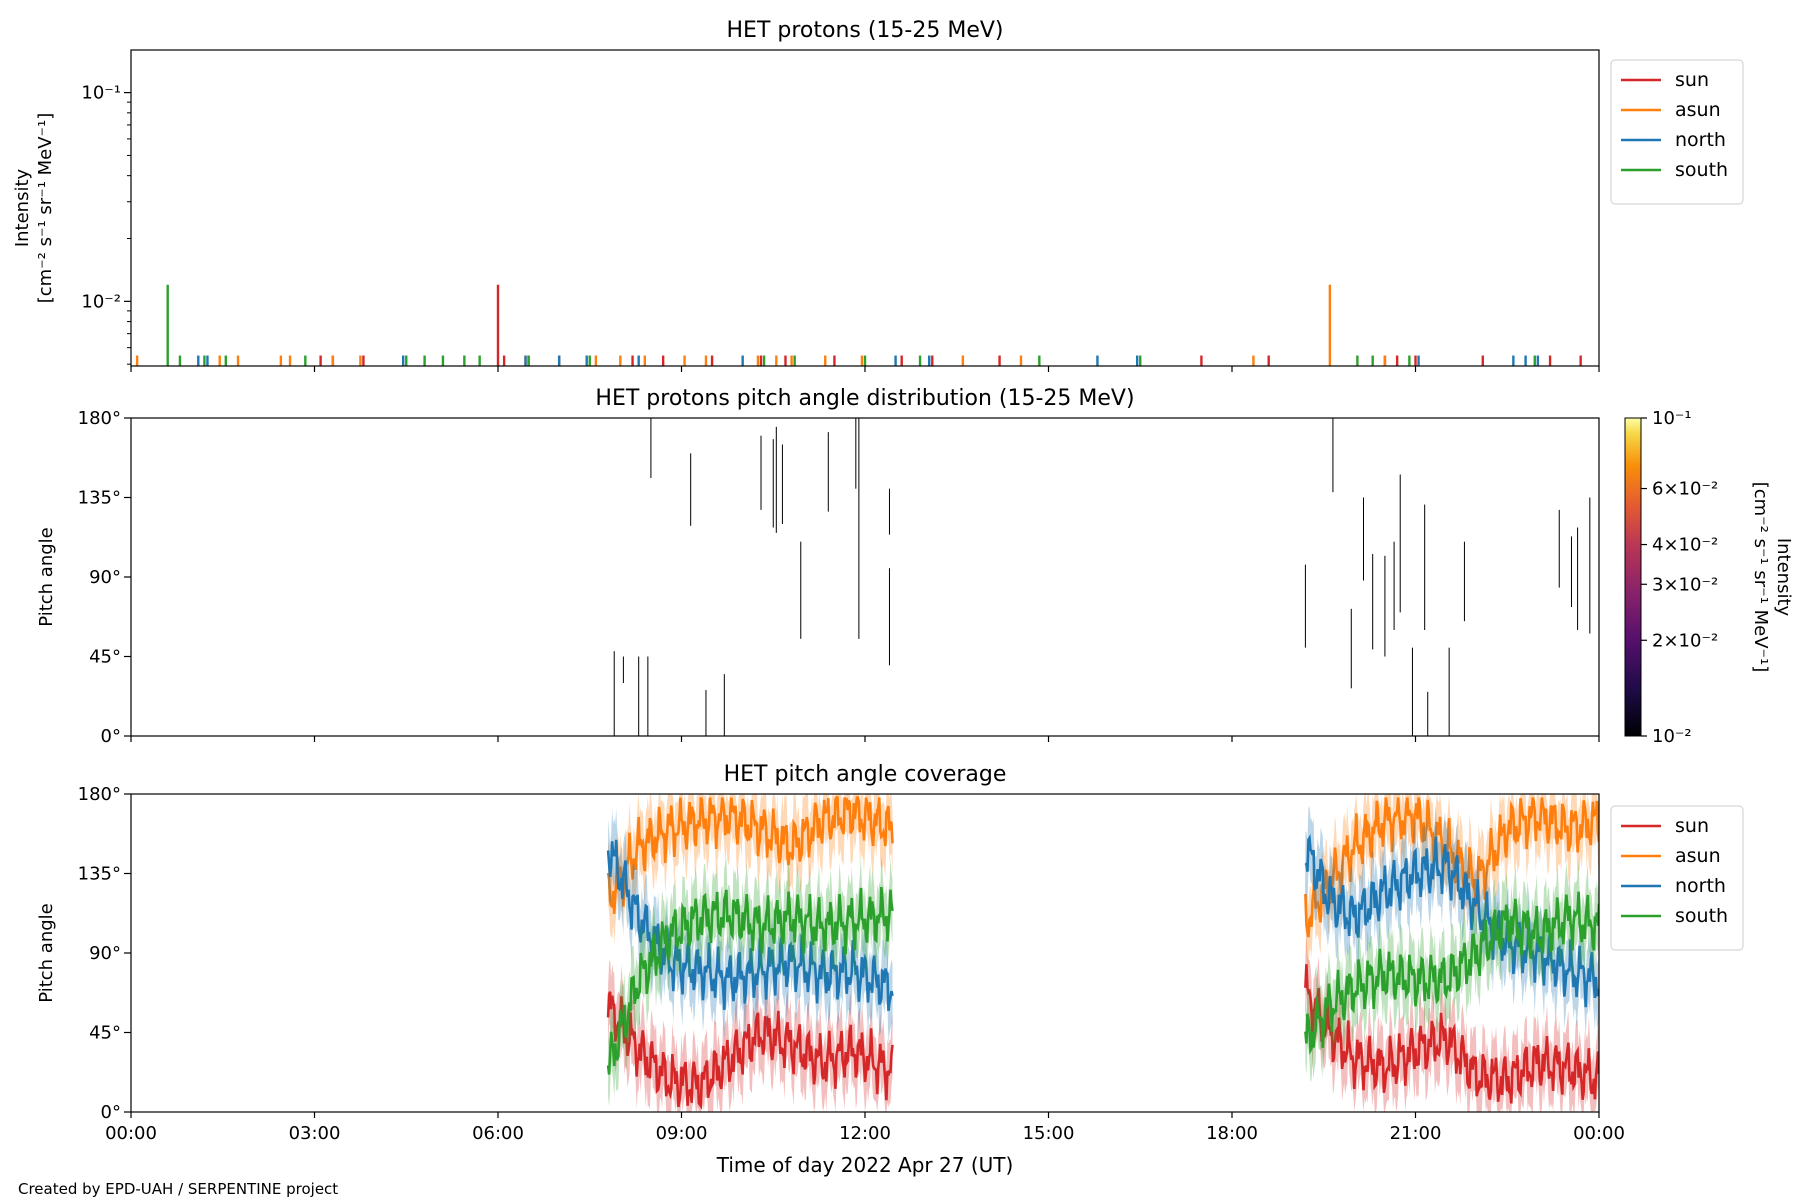 This screenshot has height=1204, width=1800. Describe the element at coordinates (46, 576) in the screenshot. I see `panel-pad-ylabel: Pitch angle` at that location.